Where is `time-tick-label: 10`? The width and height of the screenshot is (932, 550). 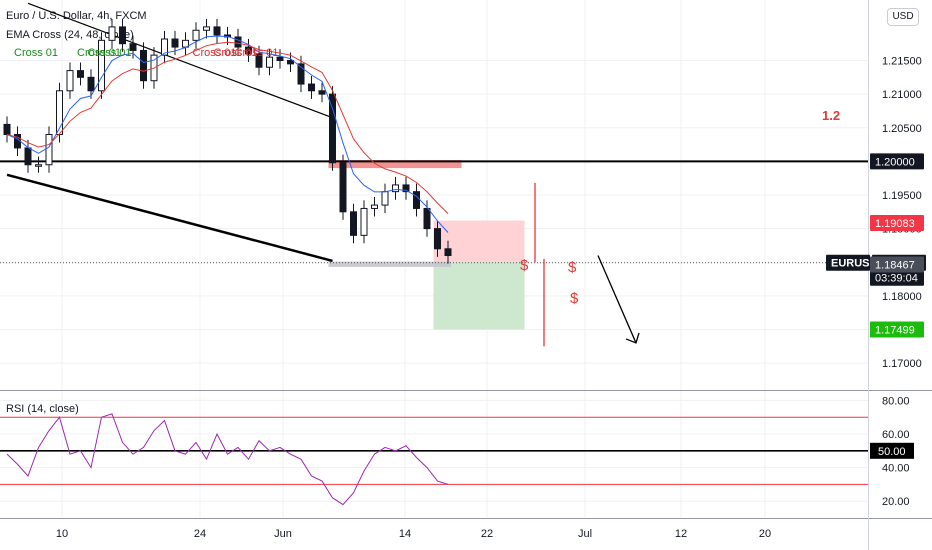 time-tick-label: 10 is located at coordinates (62, 534).